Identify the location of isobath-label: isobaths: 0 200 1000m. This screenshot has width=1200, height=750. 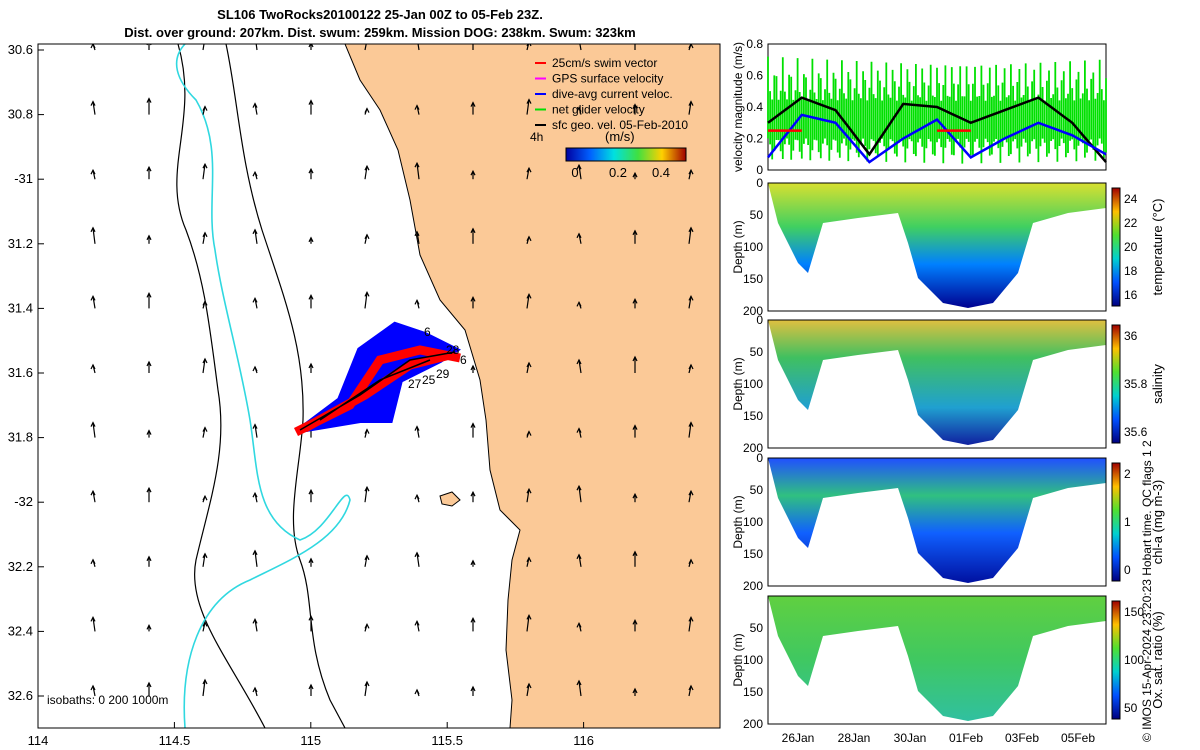
(107, 700).